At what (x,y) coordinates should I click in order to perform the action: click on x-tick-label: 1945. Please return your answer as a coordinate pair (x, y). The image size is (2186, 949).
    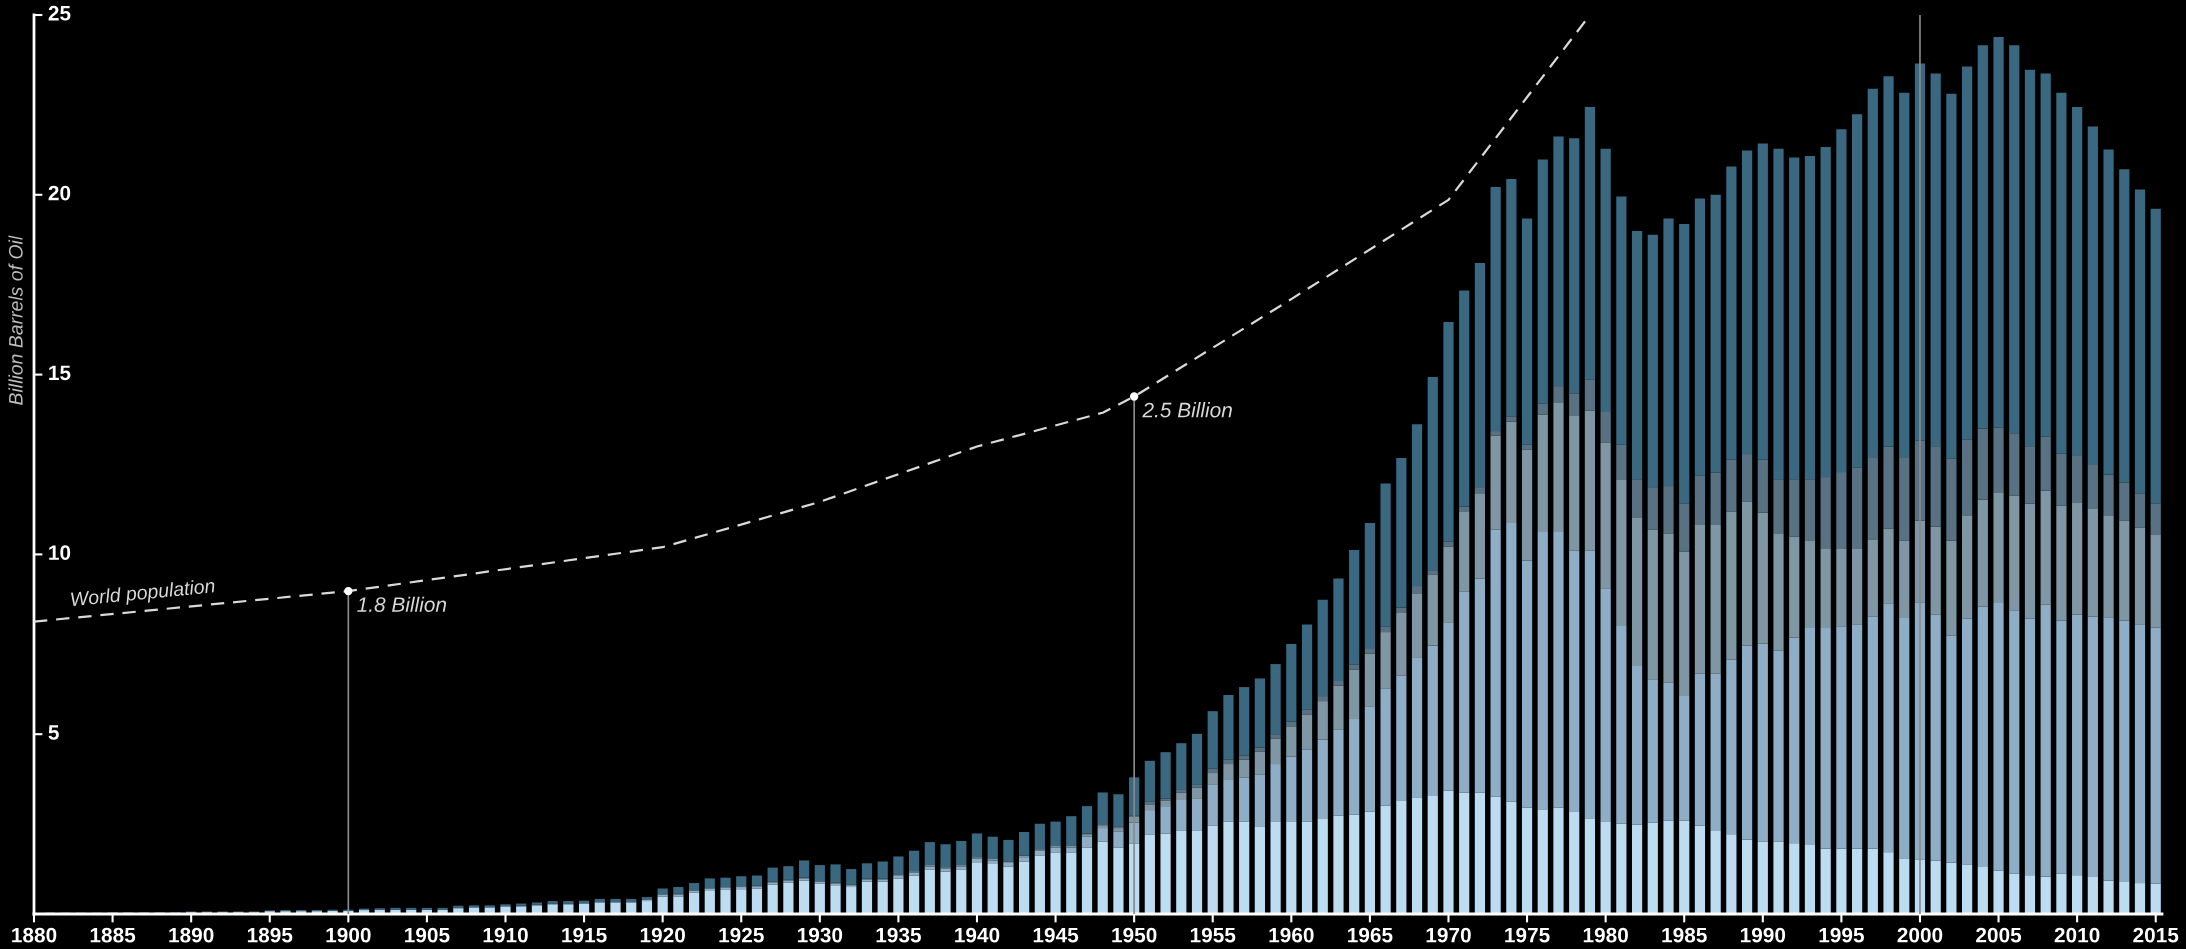
    Looking at the image, I should click on (1056, 935).